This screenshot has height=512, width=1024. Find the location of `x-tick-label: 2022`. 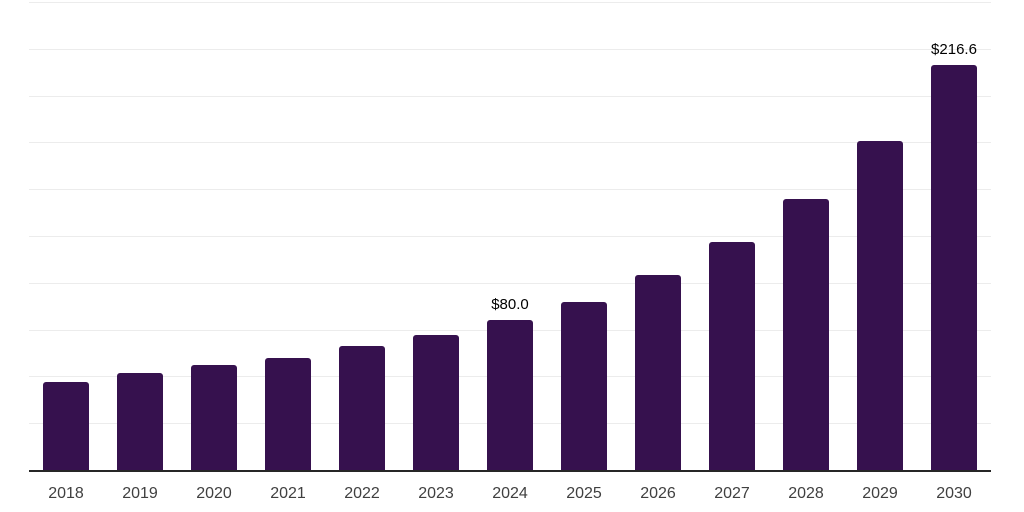

x-tick-label: 2022 is located at coordinates (362, 493).